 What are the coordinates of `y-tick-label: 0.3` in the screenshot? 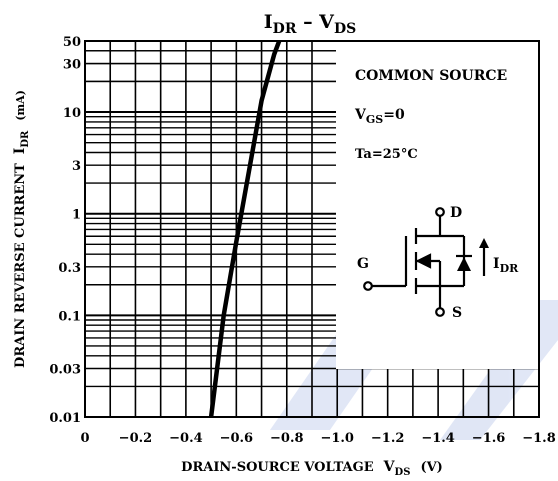 It's located at (69, 268).